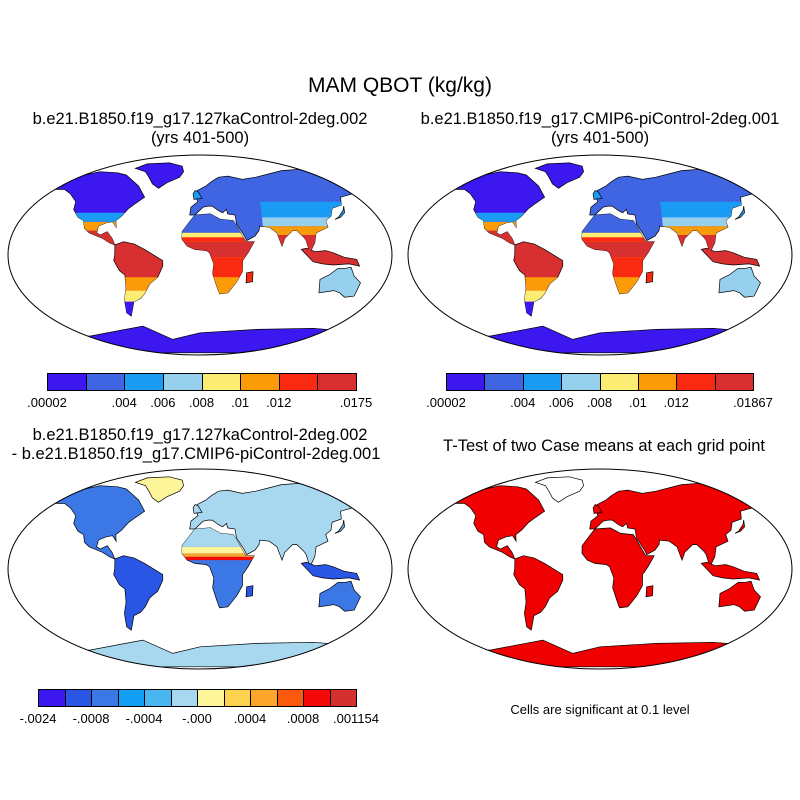  I want to click on colorbar-label: .0004, so click(250, 718).